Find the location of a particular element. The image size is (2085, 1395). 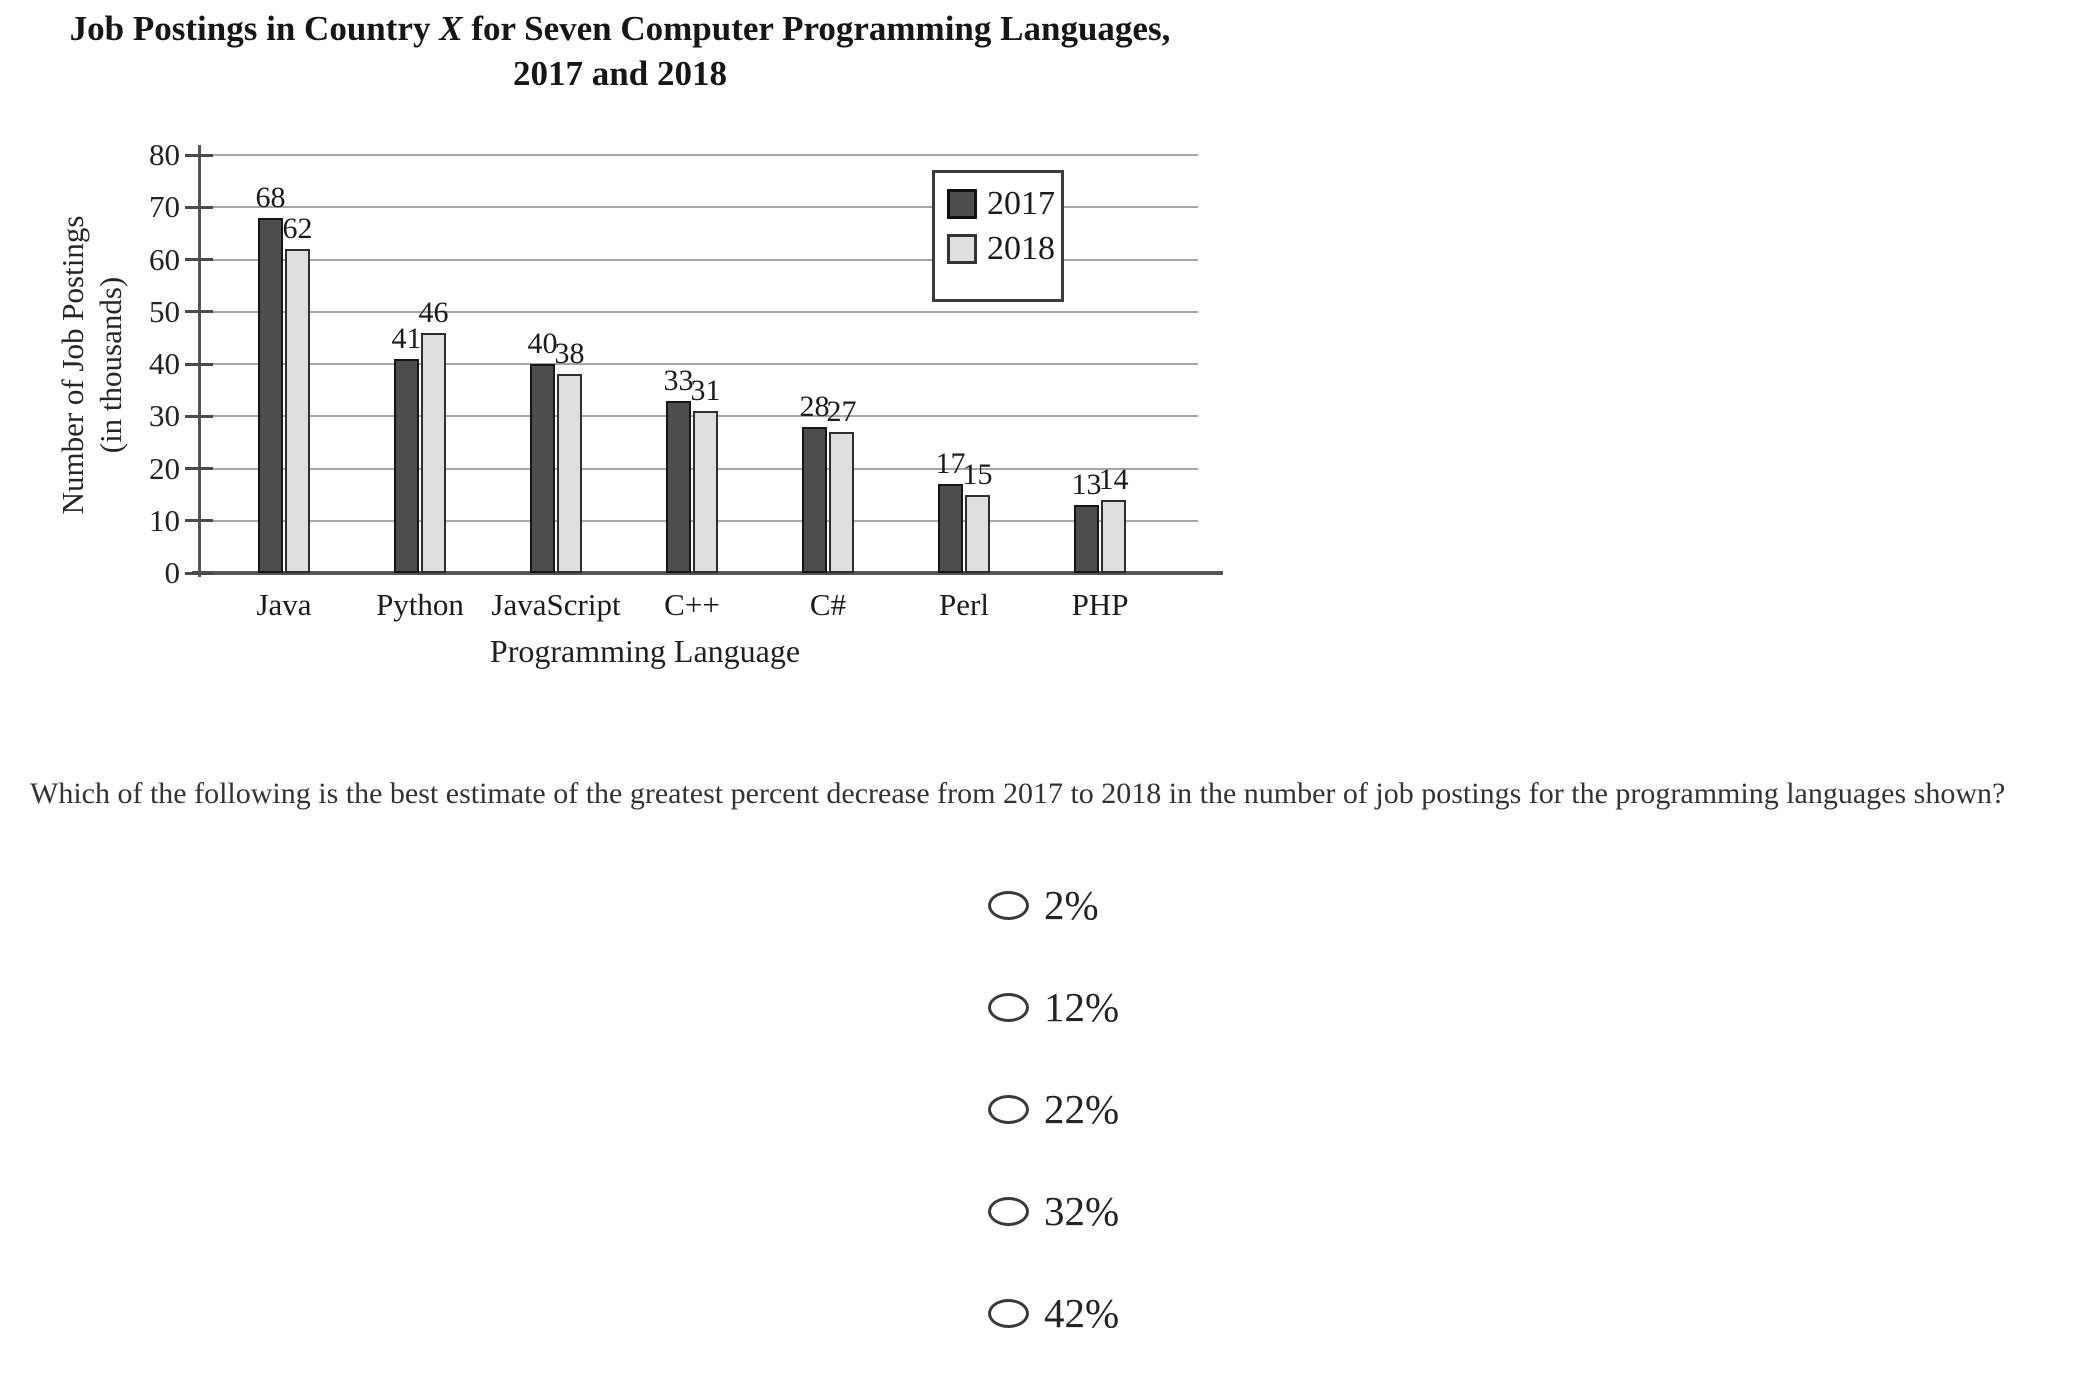

x-label-Java: Java is located at coordinates (284, 604).